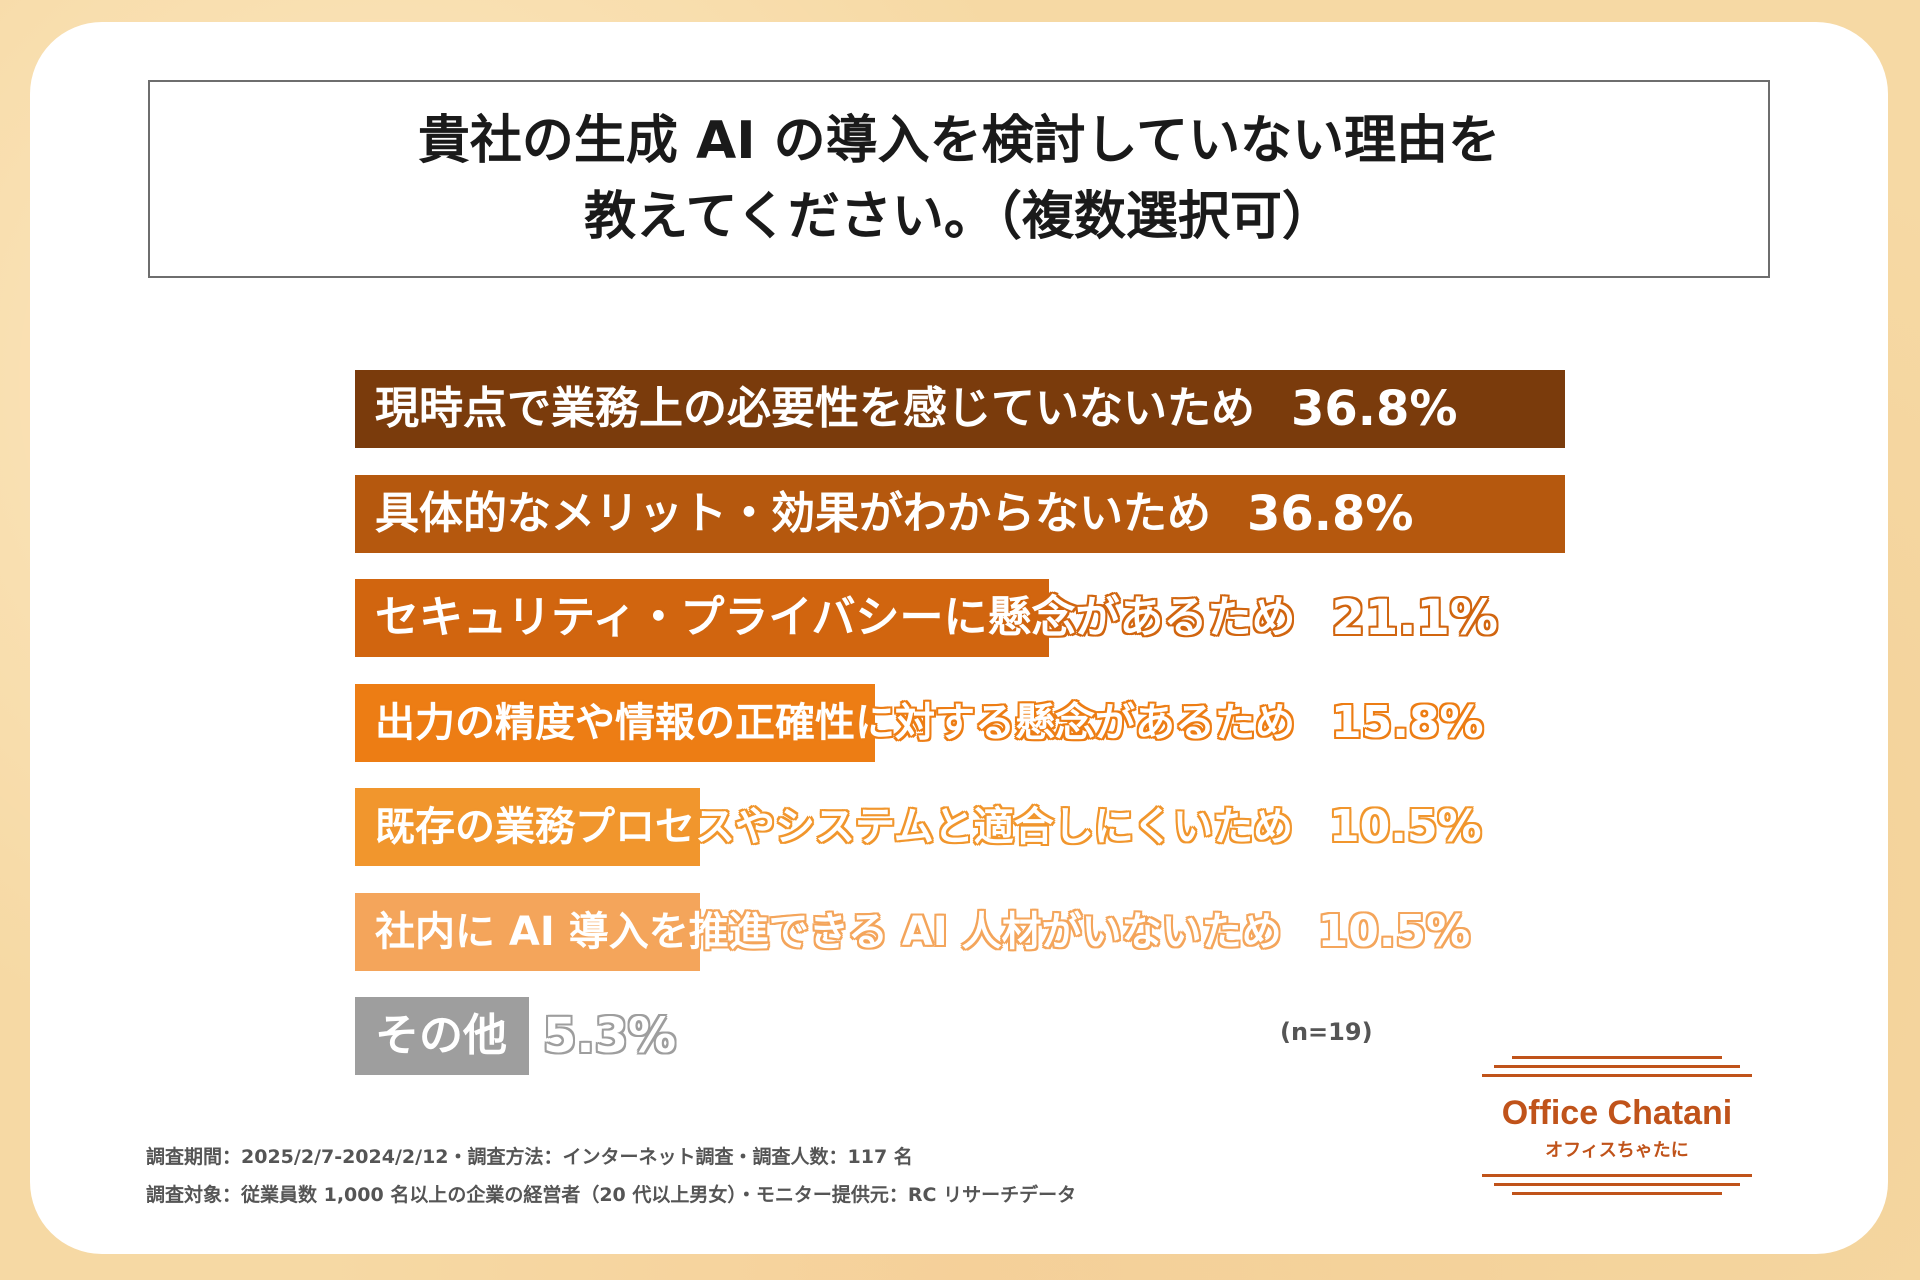  I want to click on bar-label-group-3: セキュリティ・プライバシーに懸念があるため 21.1%, so click(936, 618).